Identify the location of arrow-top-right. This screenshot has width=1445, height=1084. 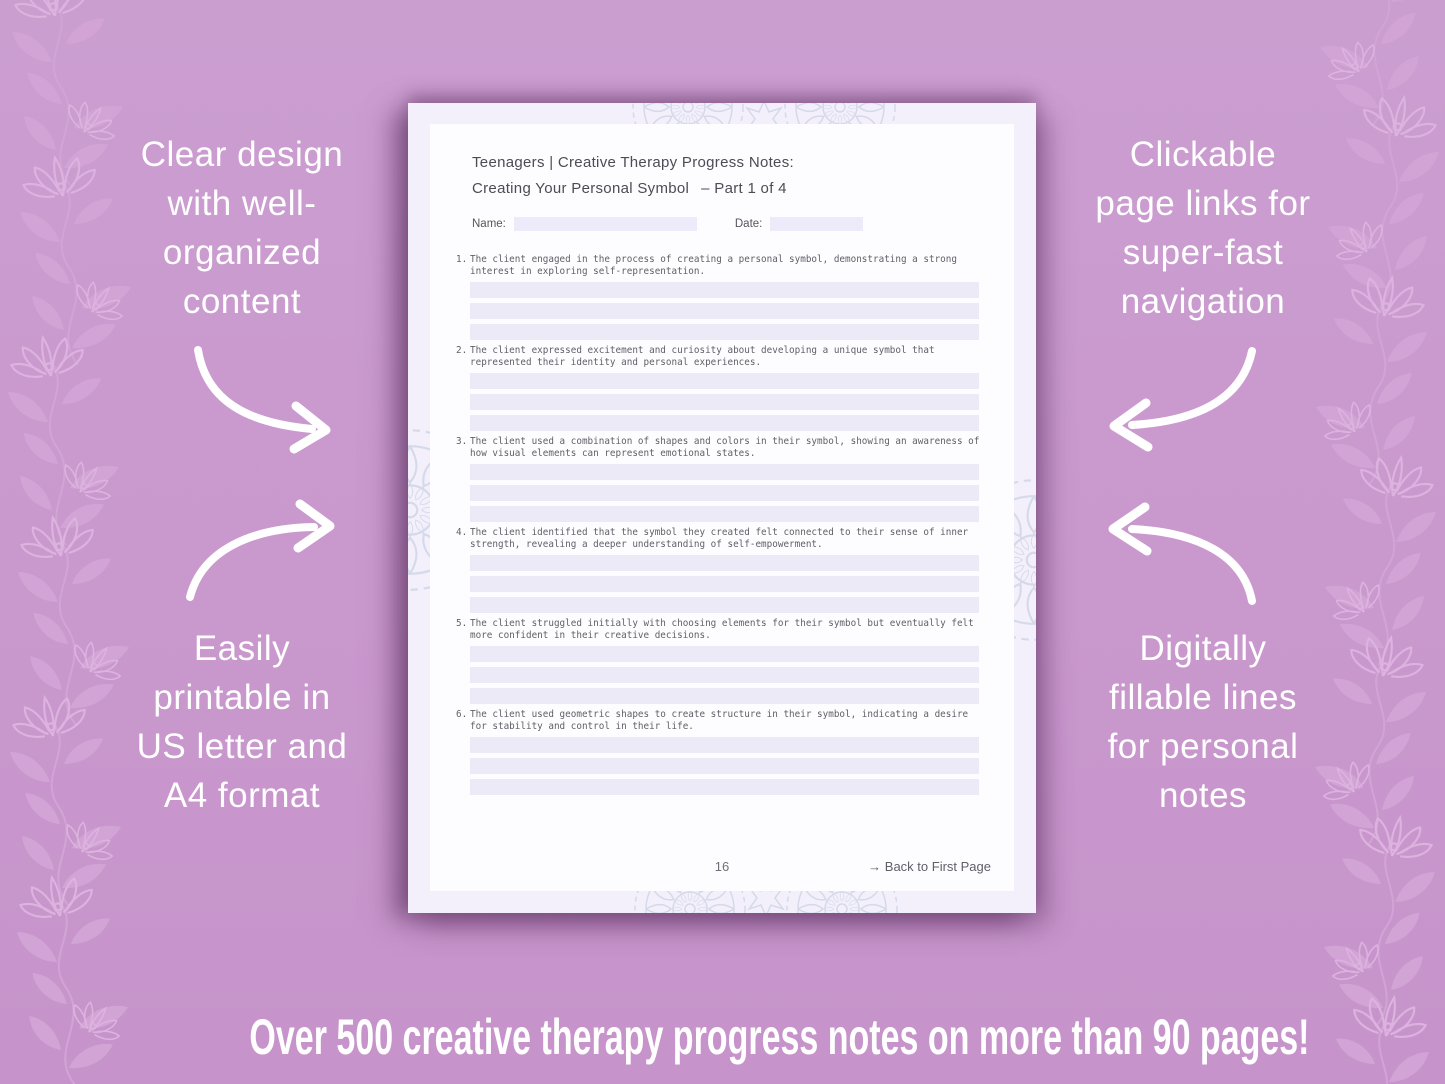
(1182, 399).